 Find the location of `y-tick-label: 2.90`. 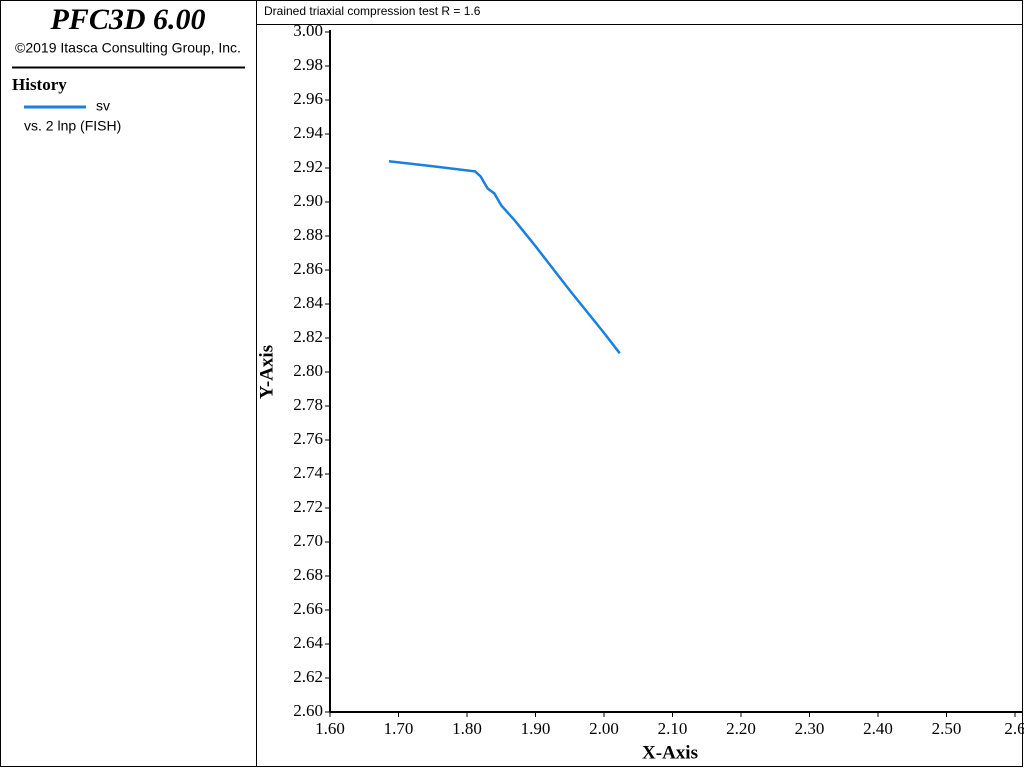

y-tick-label: 2.90 is located at coordinates (308, 200).